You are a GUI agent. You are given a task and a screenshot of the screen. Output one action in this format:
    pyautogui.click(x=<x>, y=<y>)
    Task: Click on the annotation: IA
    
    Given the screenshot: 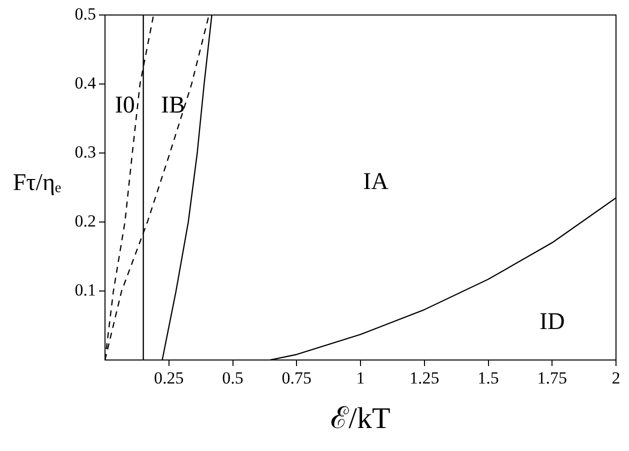 What is the action you would take?
    pyautogui.click(x=376, y=181)
    